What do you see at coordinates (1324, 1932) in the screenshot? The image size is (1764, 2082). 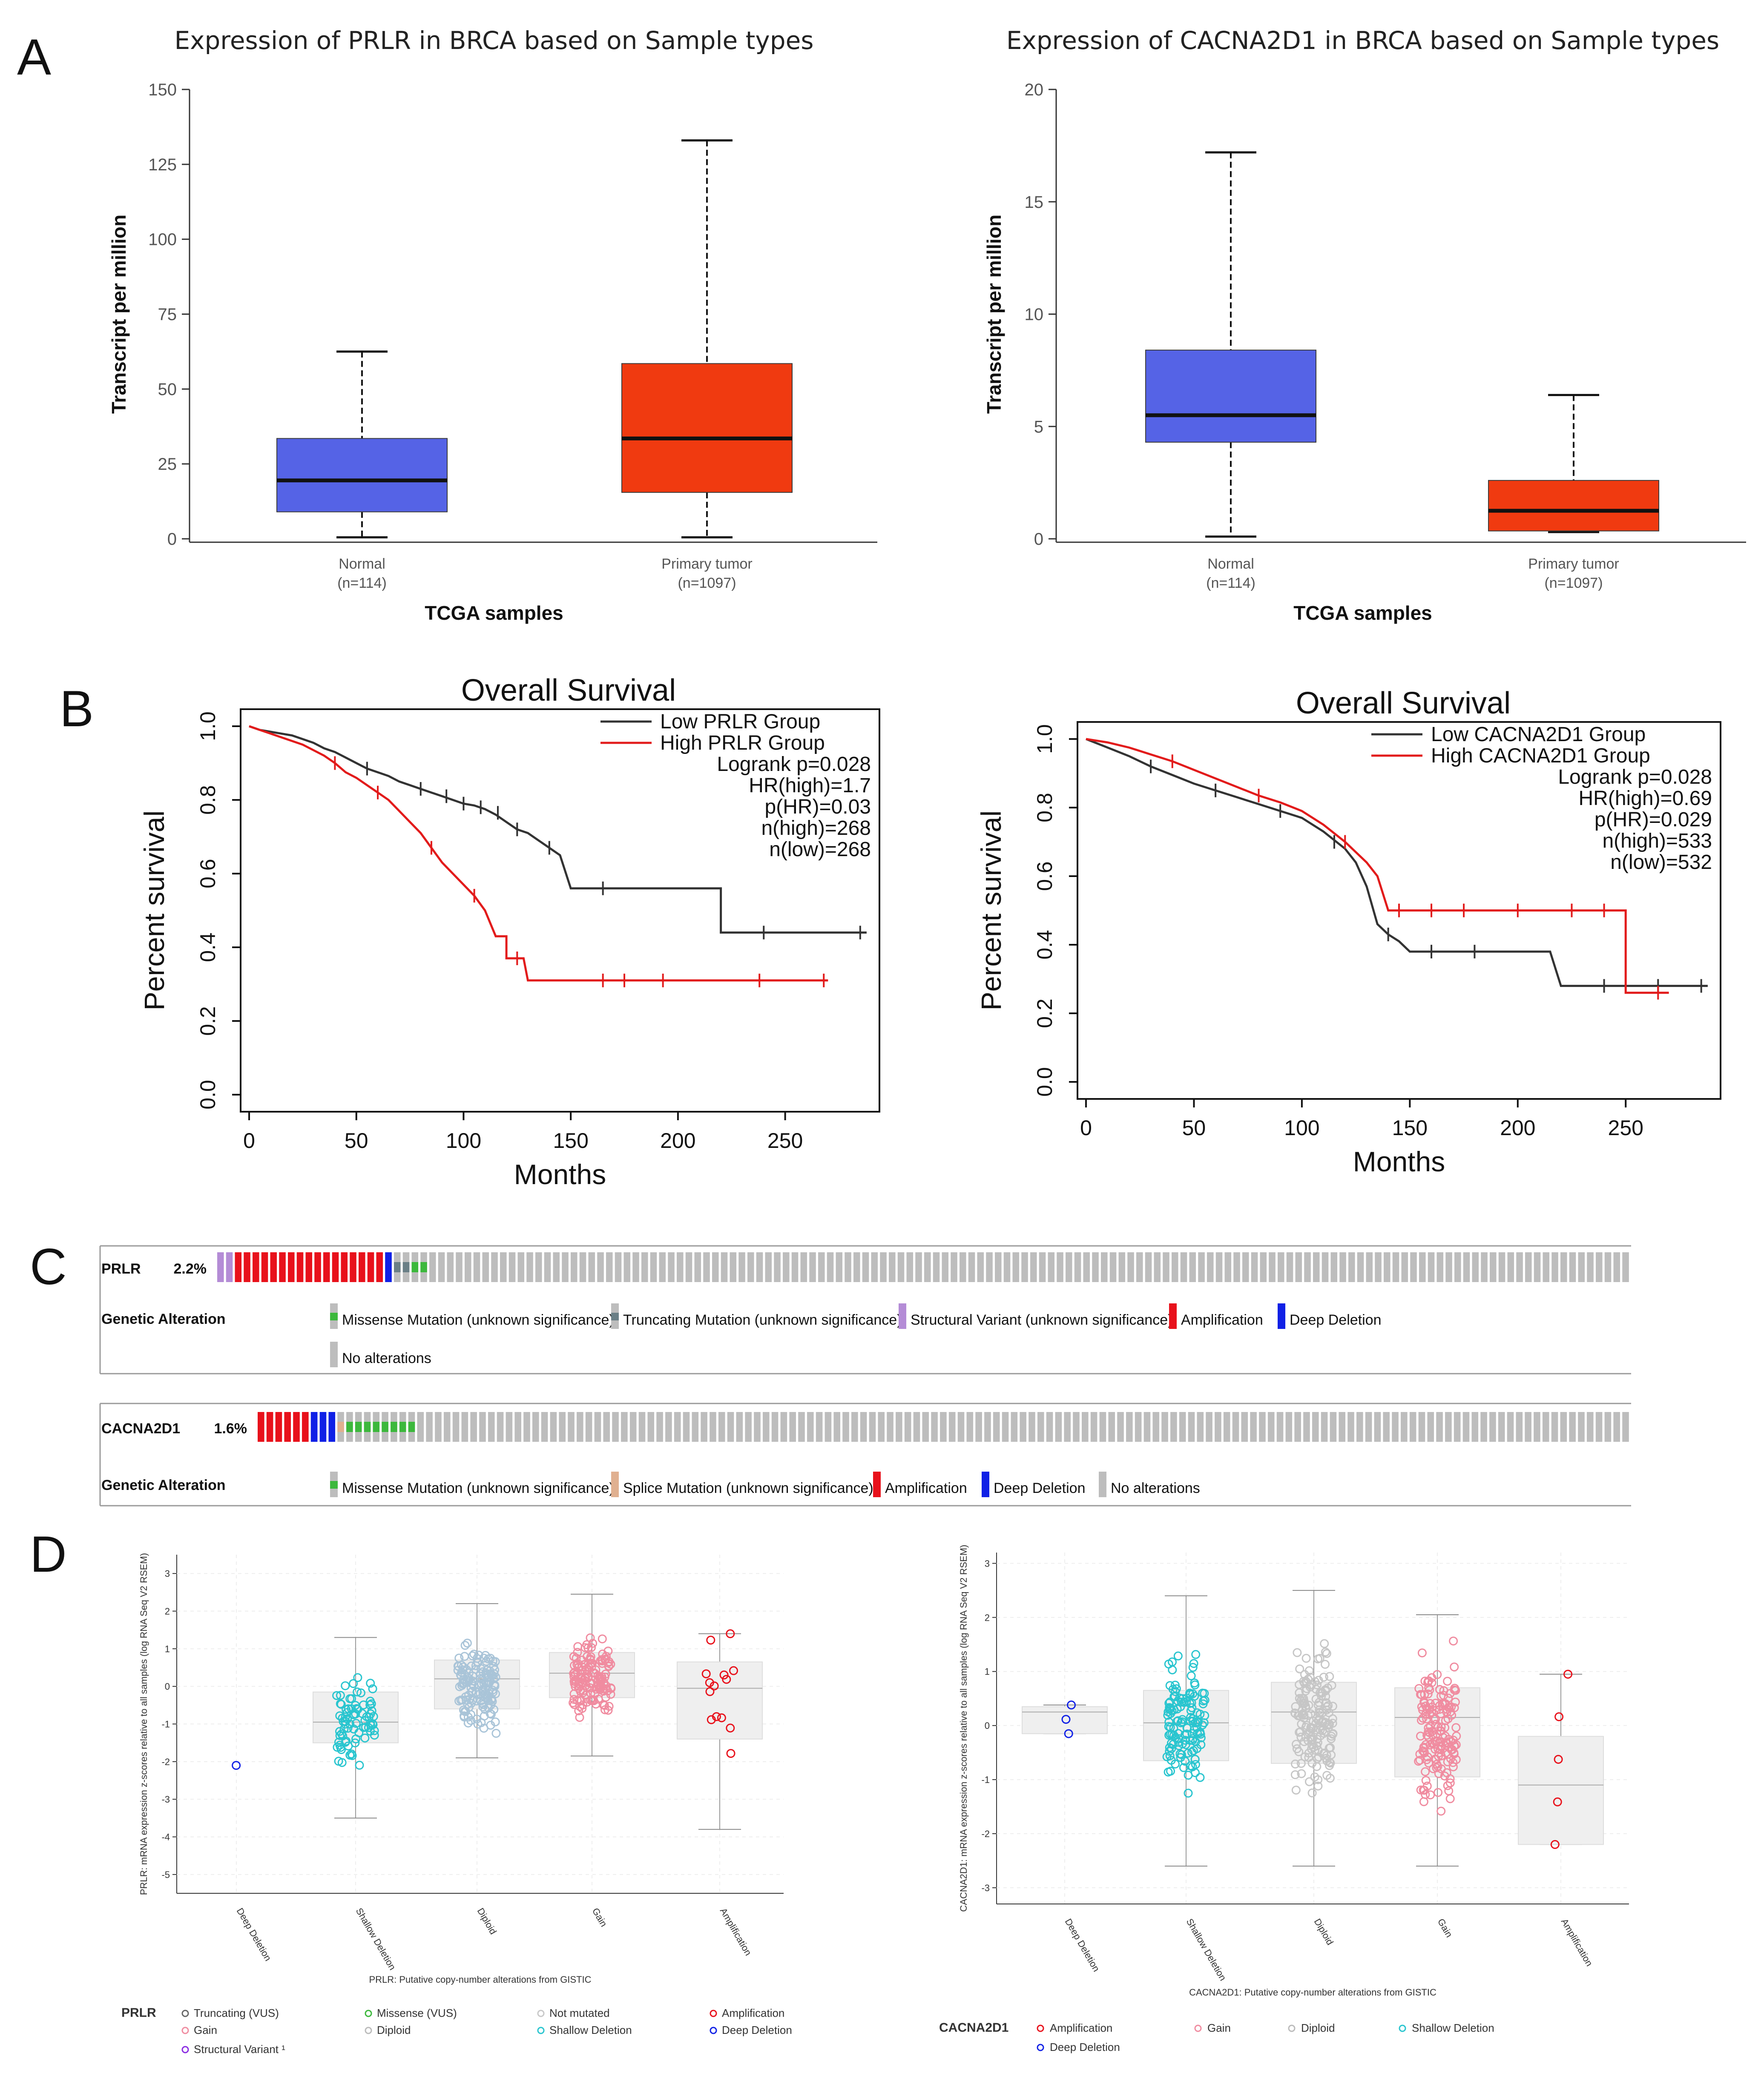 I see `category-label: Diploid` at bounding box center [1324, 1932].